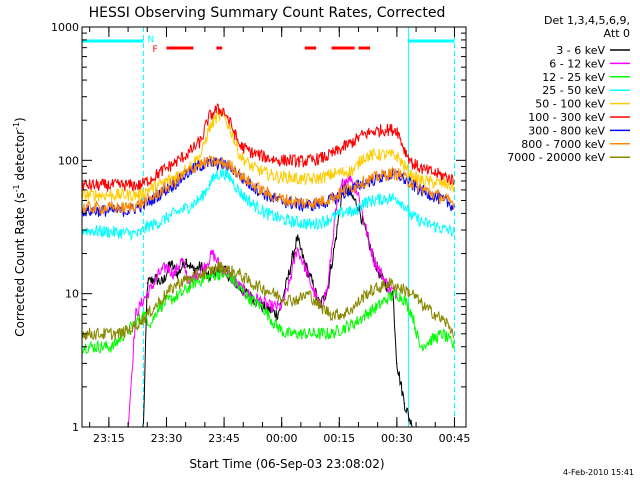 This screenshot has width=640, height=480. What do you see at coordinates (282, 438) in the screenshot?
I see `x-tick-label: 00:00` at bounding box center [282, 438].